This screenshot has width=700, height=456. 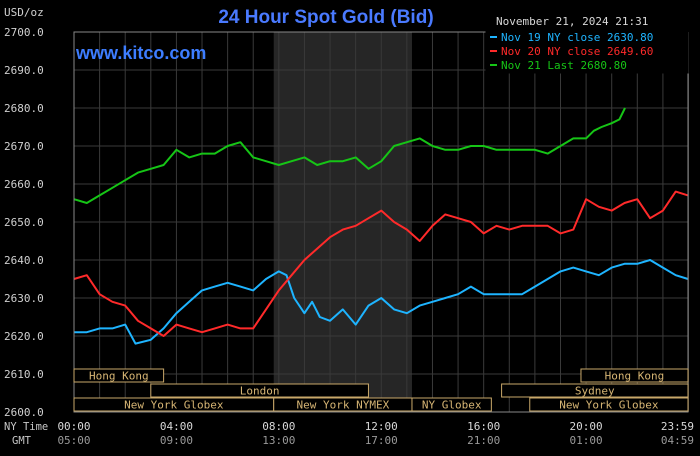 What do you see at coordinates (140, 53) in the screenshot?
I see `watermark: www.kitco.com` at bounding box center [140, 53].